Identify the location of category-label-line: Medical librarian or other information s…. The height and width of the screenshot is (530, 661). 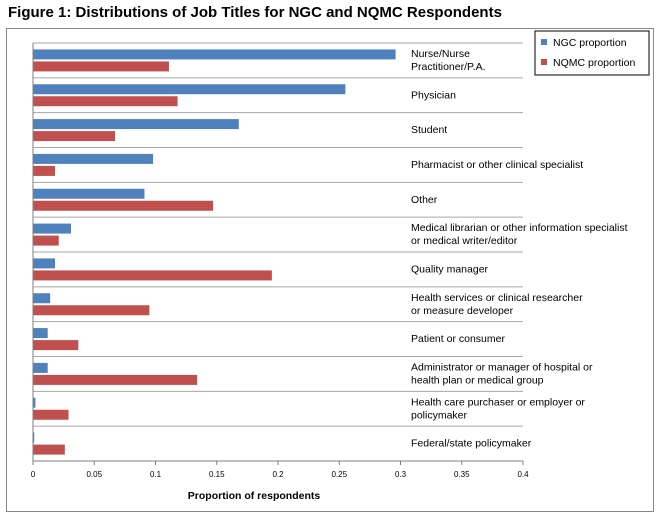
(519, 228).